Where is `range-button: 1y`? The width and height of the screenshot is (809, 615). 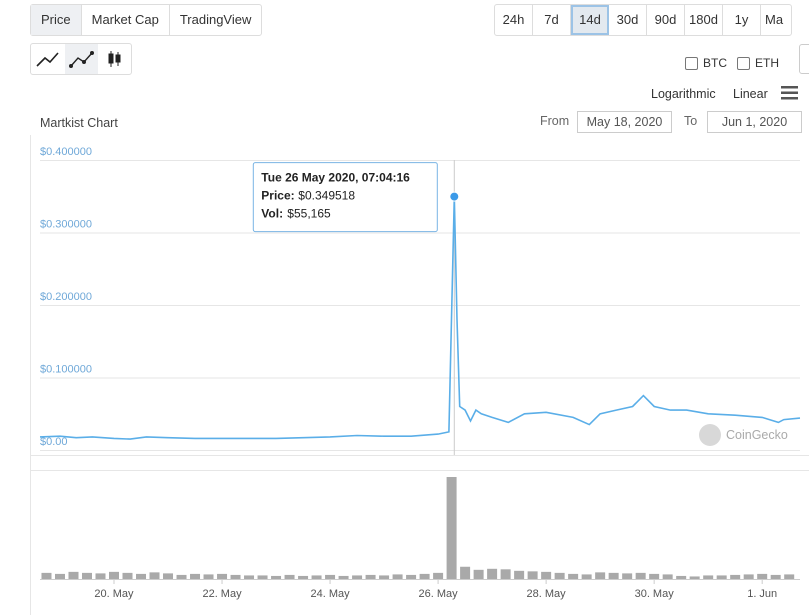
range-button: 1y is located at coordinates (742, 20).